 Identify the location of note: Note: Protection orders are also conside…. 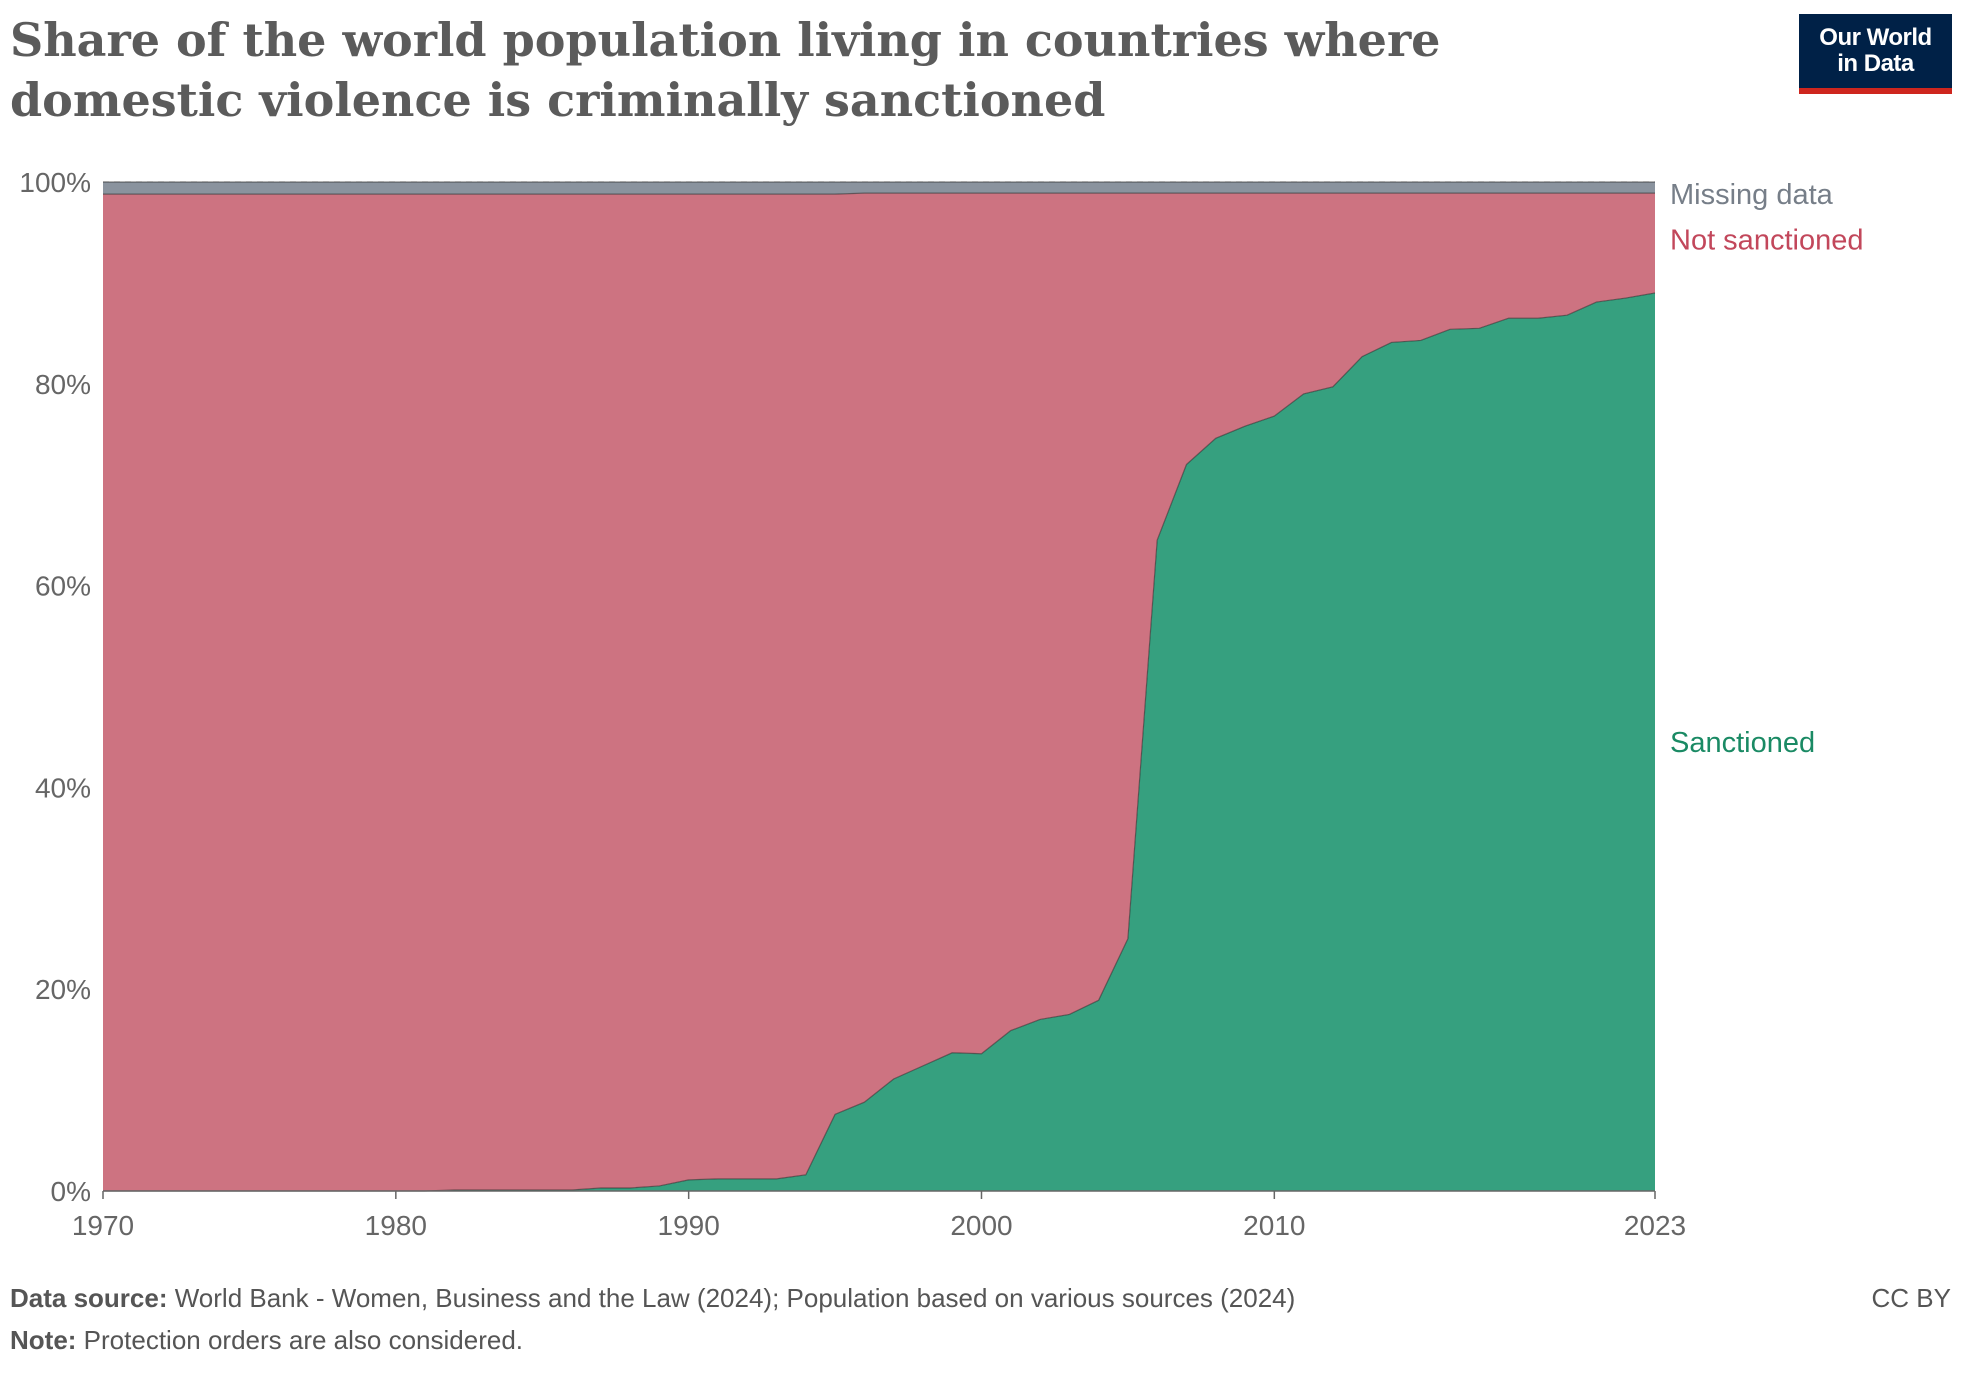
(266, 1340).